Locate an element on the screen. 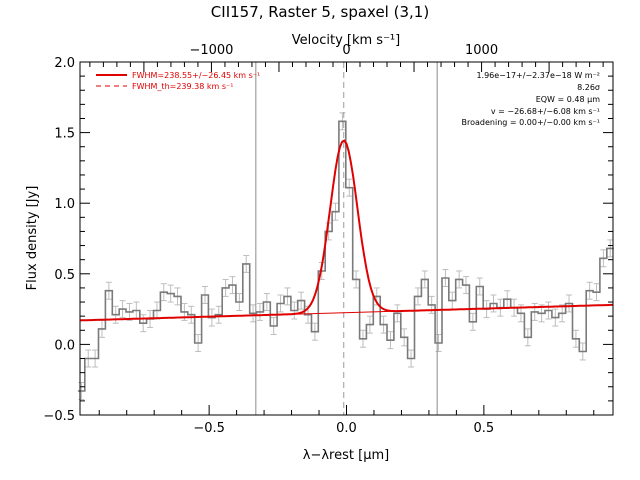 The width and height of the screenshot is (640, 480). y-tick-label: 2.0 is located at coordinates (64, 63).